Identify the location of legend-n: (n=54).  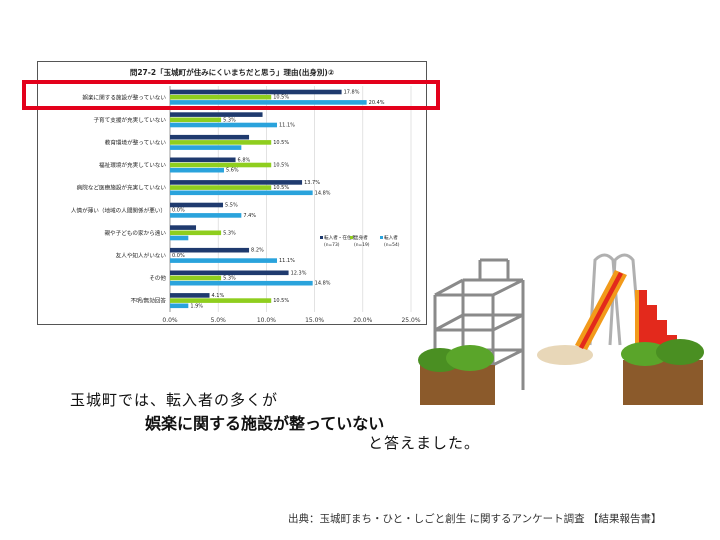
(392, 245).